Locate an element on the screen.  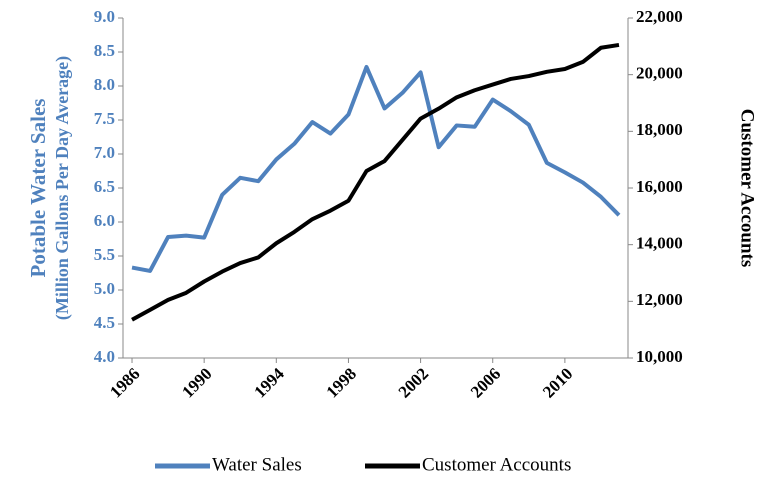
y2-tick-label: 20,000 is located at coordinates (659, 73).